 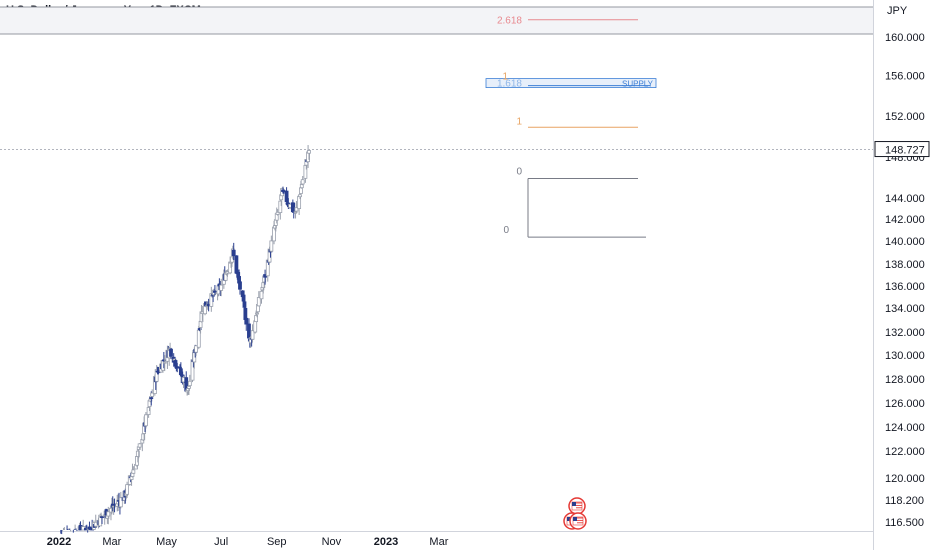 I want to click on y-tick-label: 122.000, so click(x=905, y=452).